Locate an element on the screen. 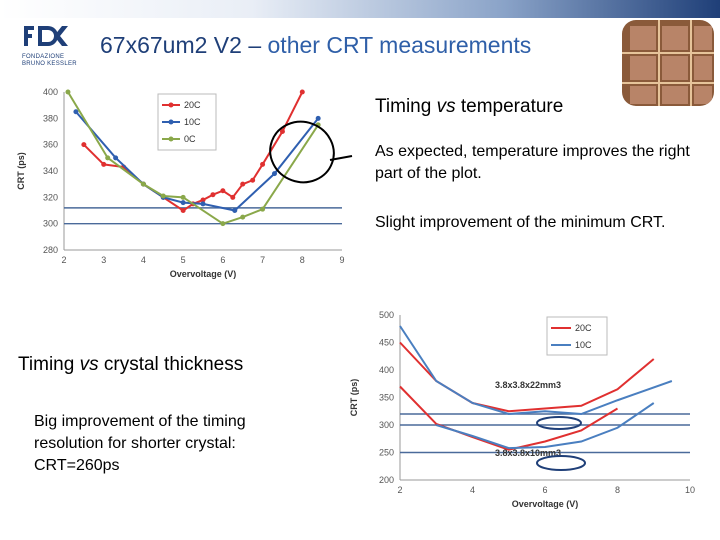  annotation-ellipse is located at coordinates (302, 152).